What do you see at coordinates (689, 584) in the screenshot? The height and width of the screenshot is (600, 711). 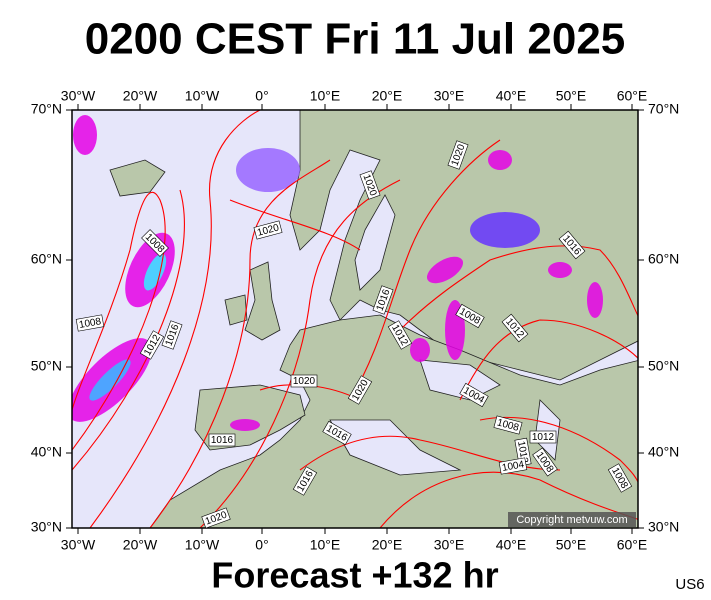 I see `model-label: US6` at bounding box center [689, 584].